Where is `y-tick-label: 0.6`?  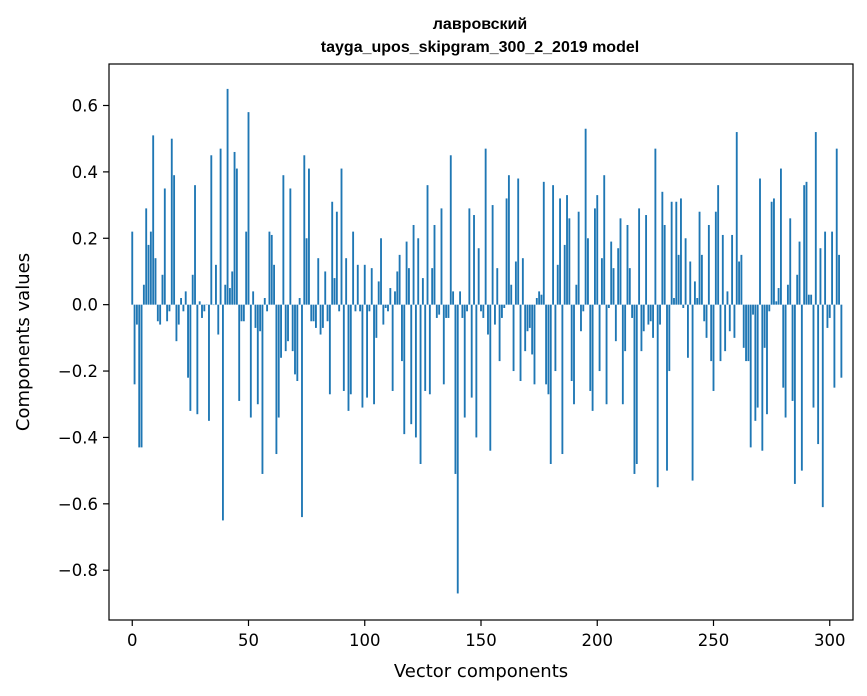
y-tick-label: 0.6 is located at coordinates (85, 105).